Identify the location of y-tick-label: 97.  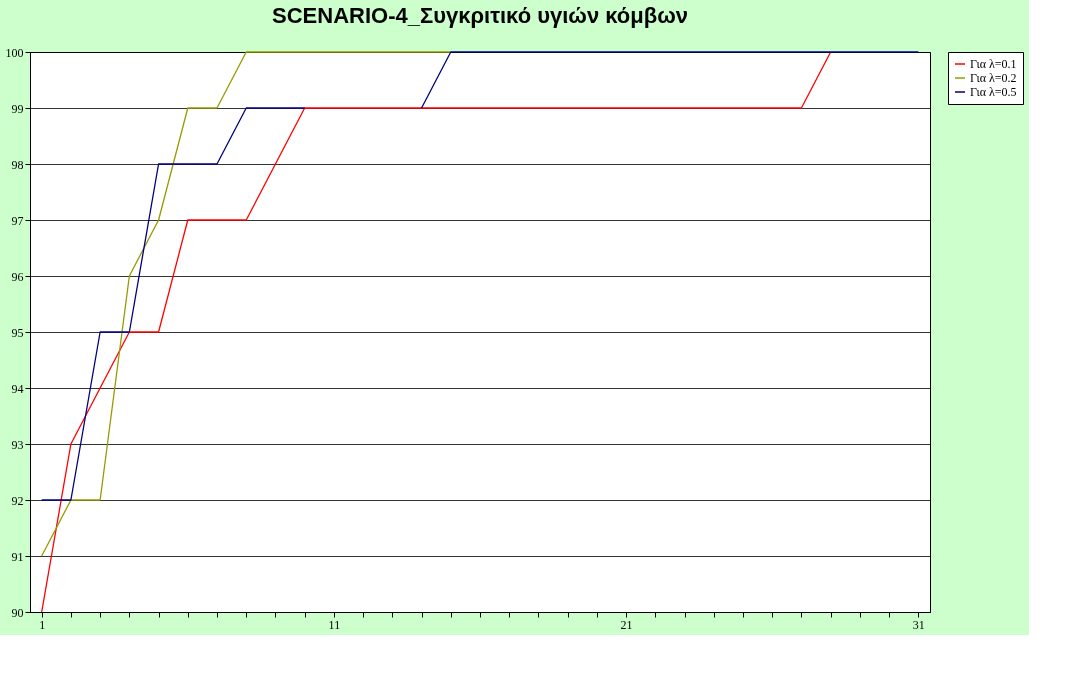
(17, 220).